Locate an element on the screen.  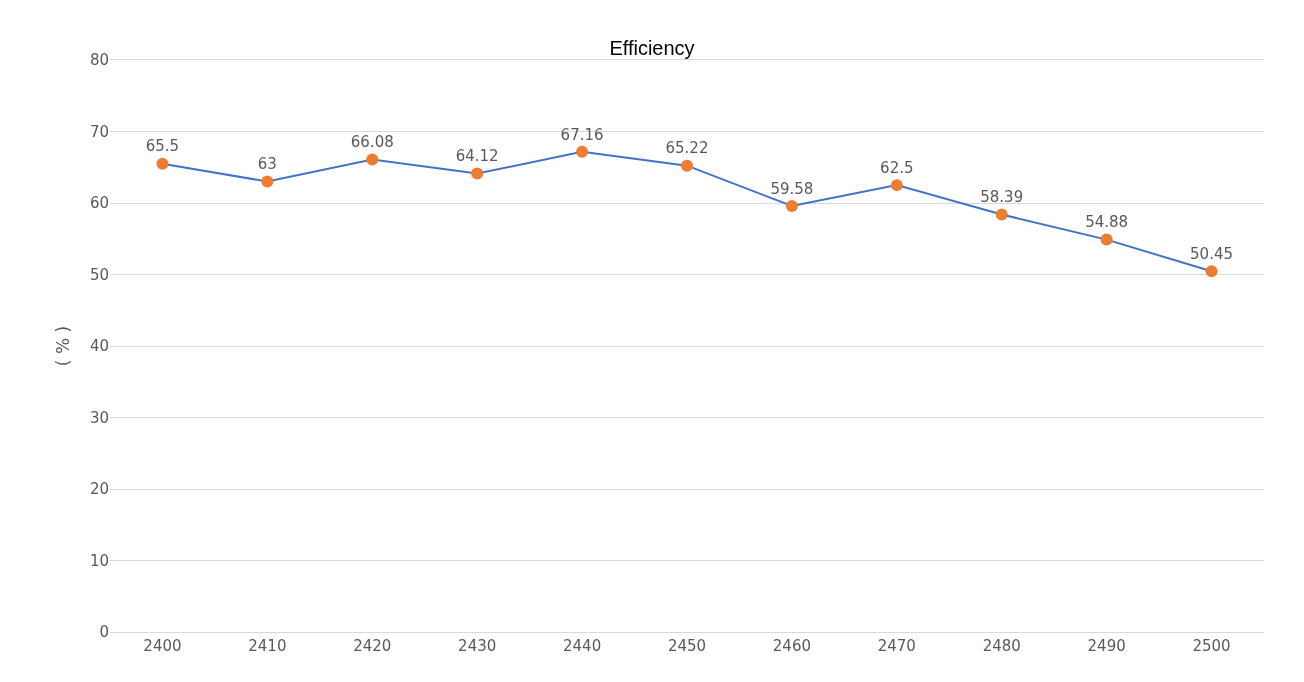
y-tick-label: 20 is located at coordinates (99, 489).